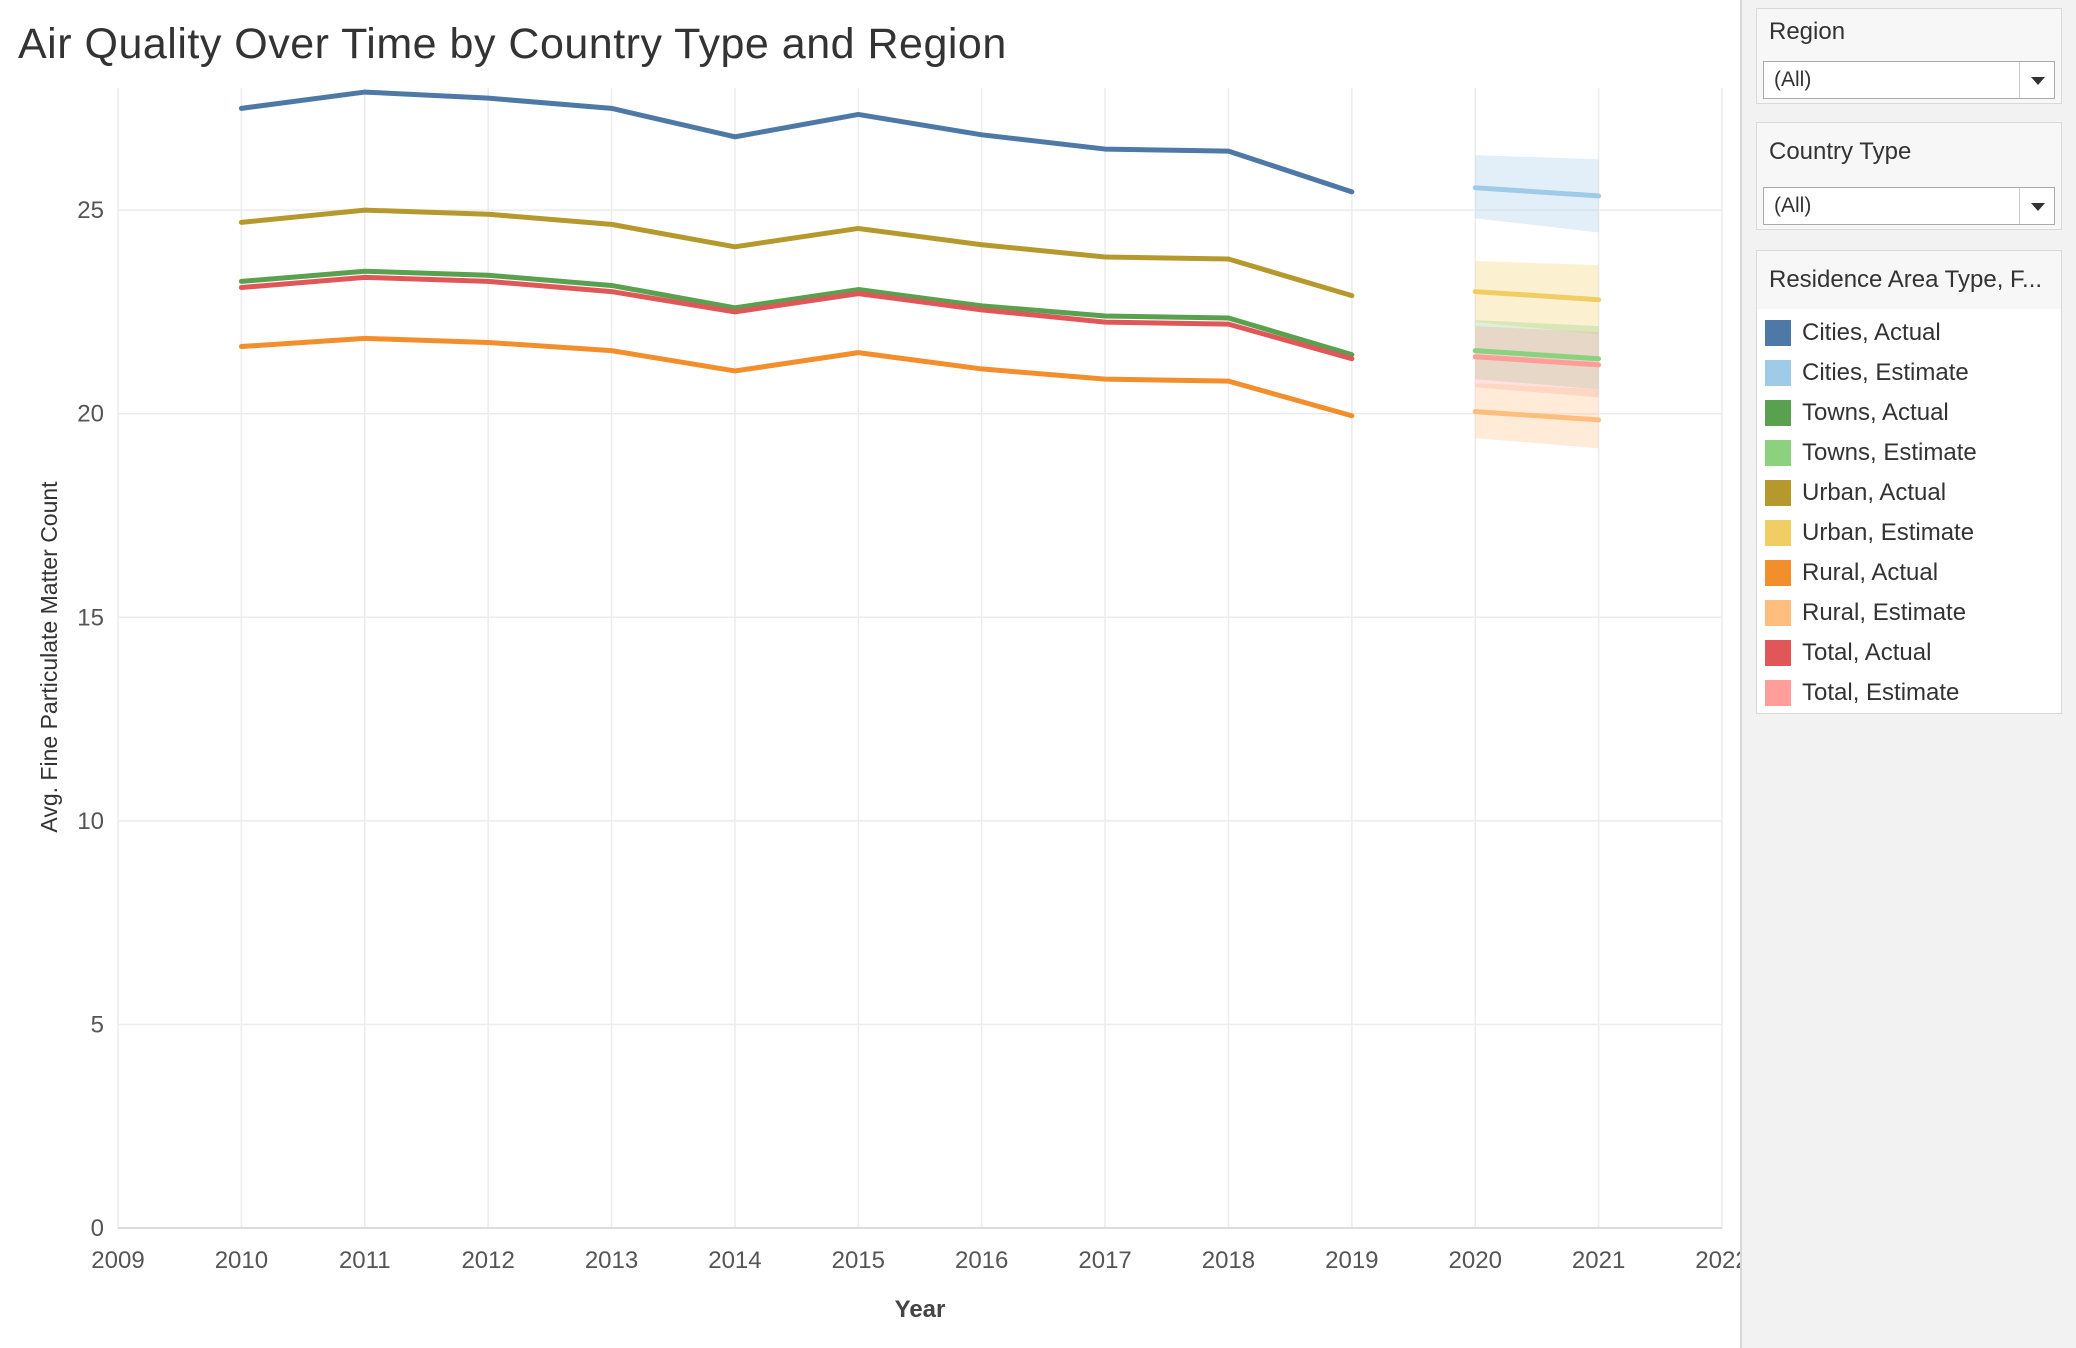 The width and height of the screenshot is (2076, 1348). Describe the element at coordinates (90, 210) in the screenshot. I see `y-tick-label: 25` at that location.